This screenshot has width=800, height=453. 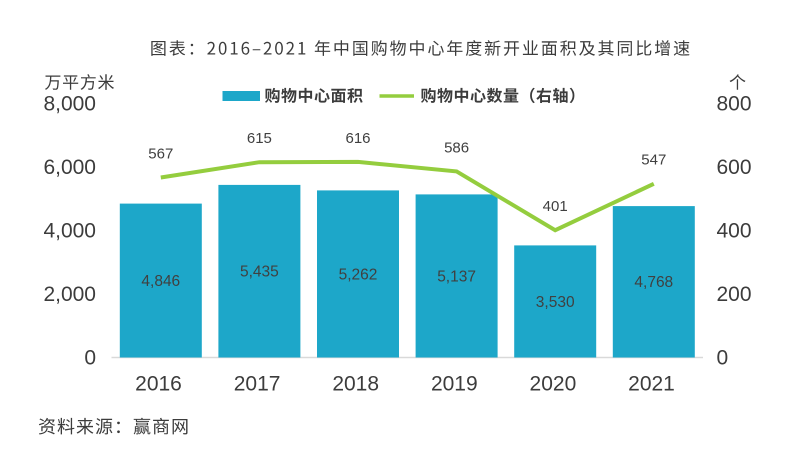 What do you see at coordinates (653, 160) in the screenshot?
I see `svg-text: 547` at bounding box center [653, 160].